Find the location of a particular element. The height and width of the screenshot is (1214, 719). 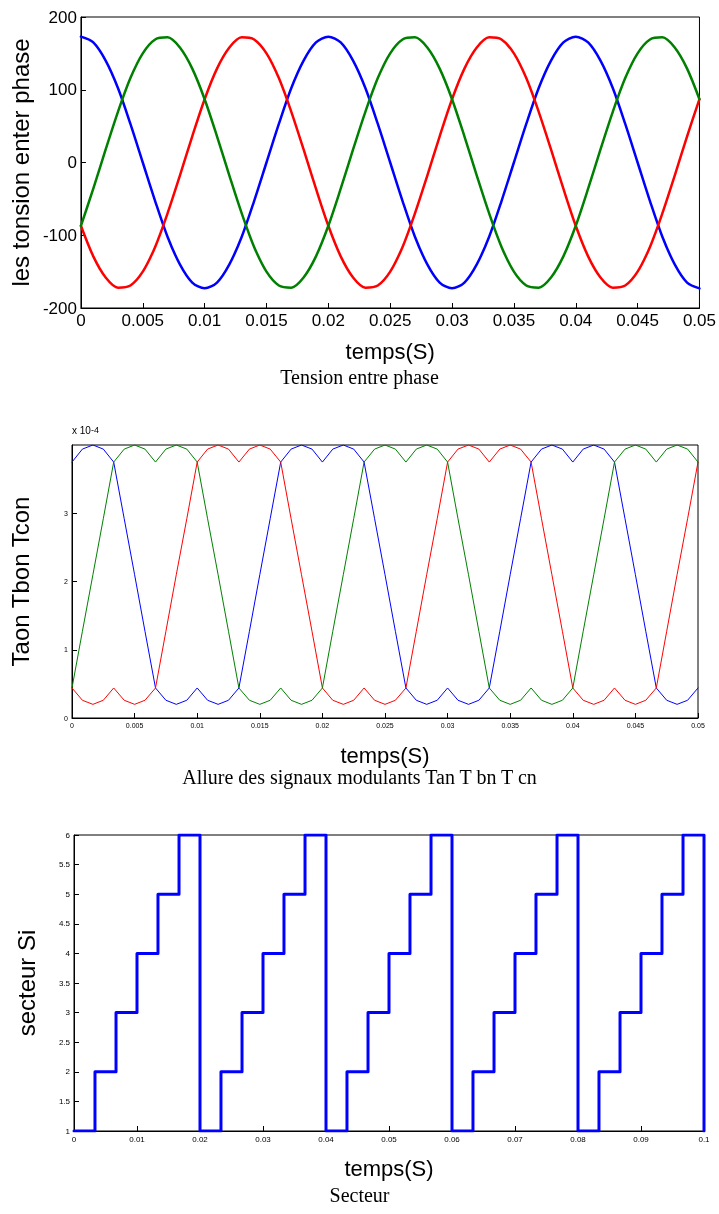

y-tick-label: 3 is located at coordinates (68, 1013).